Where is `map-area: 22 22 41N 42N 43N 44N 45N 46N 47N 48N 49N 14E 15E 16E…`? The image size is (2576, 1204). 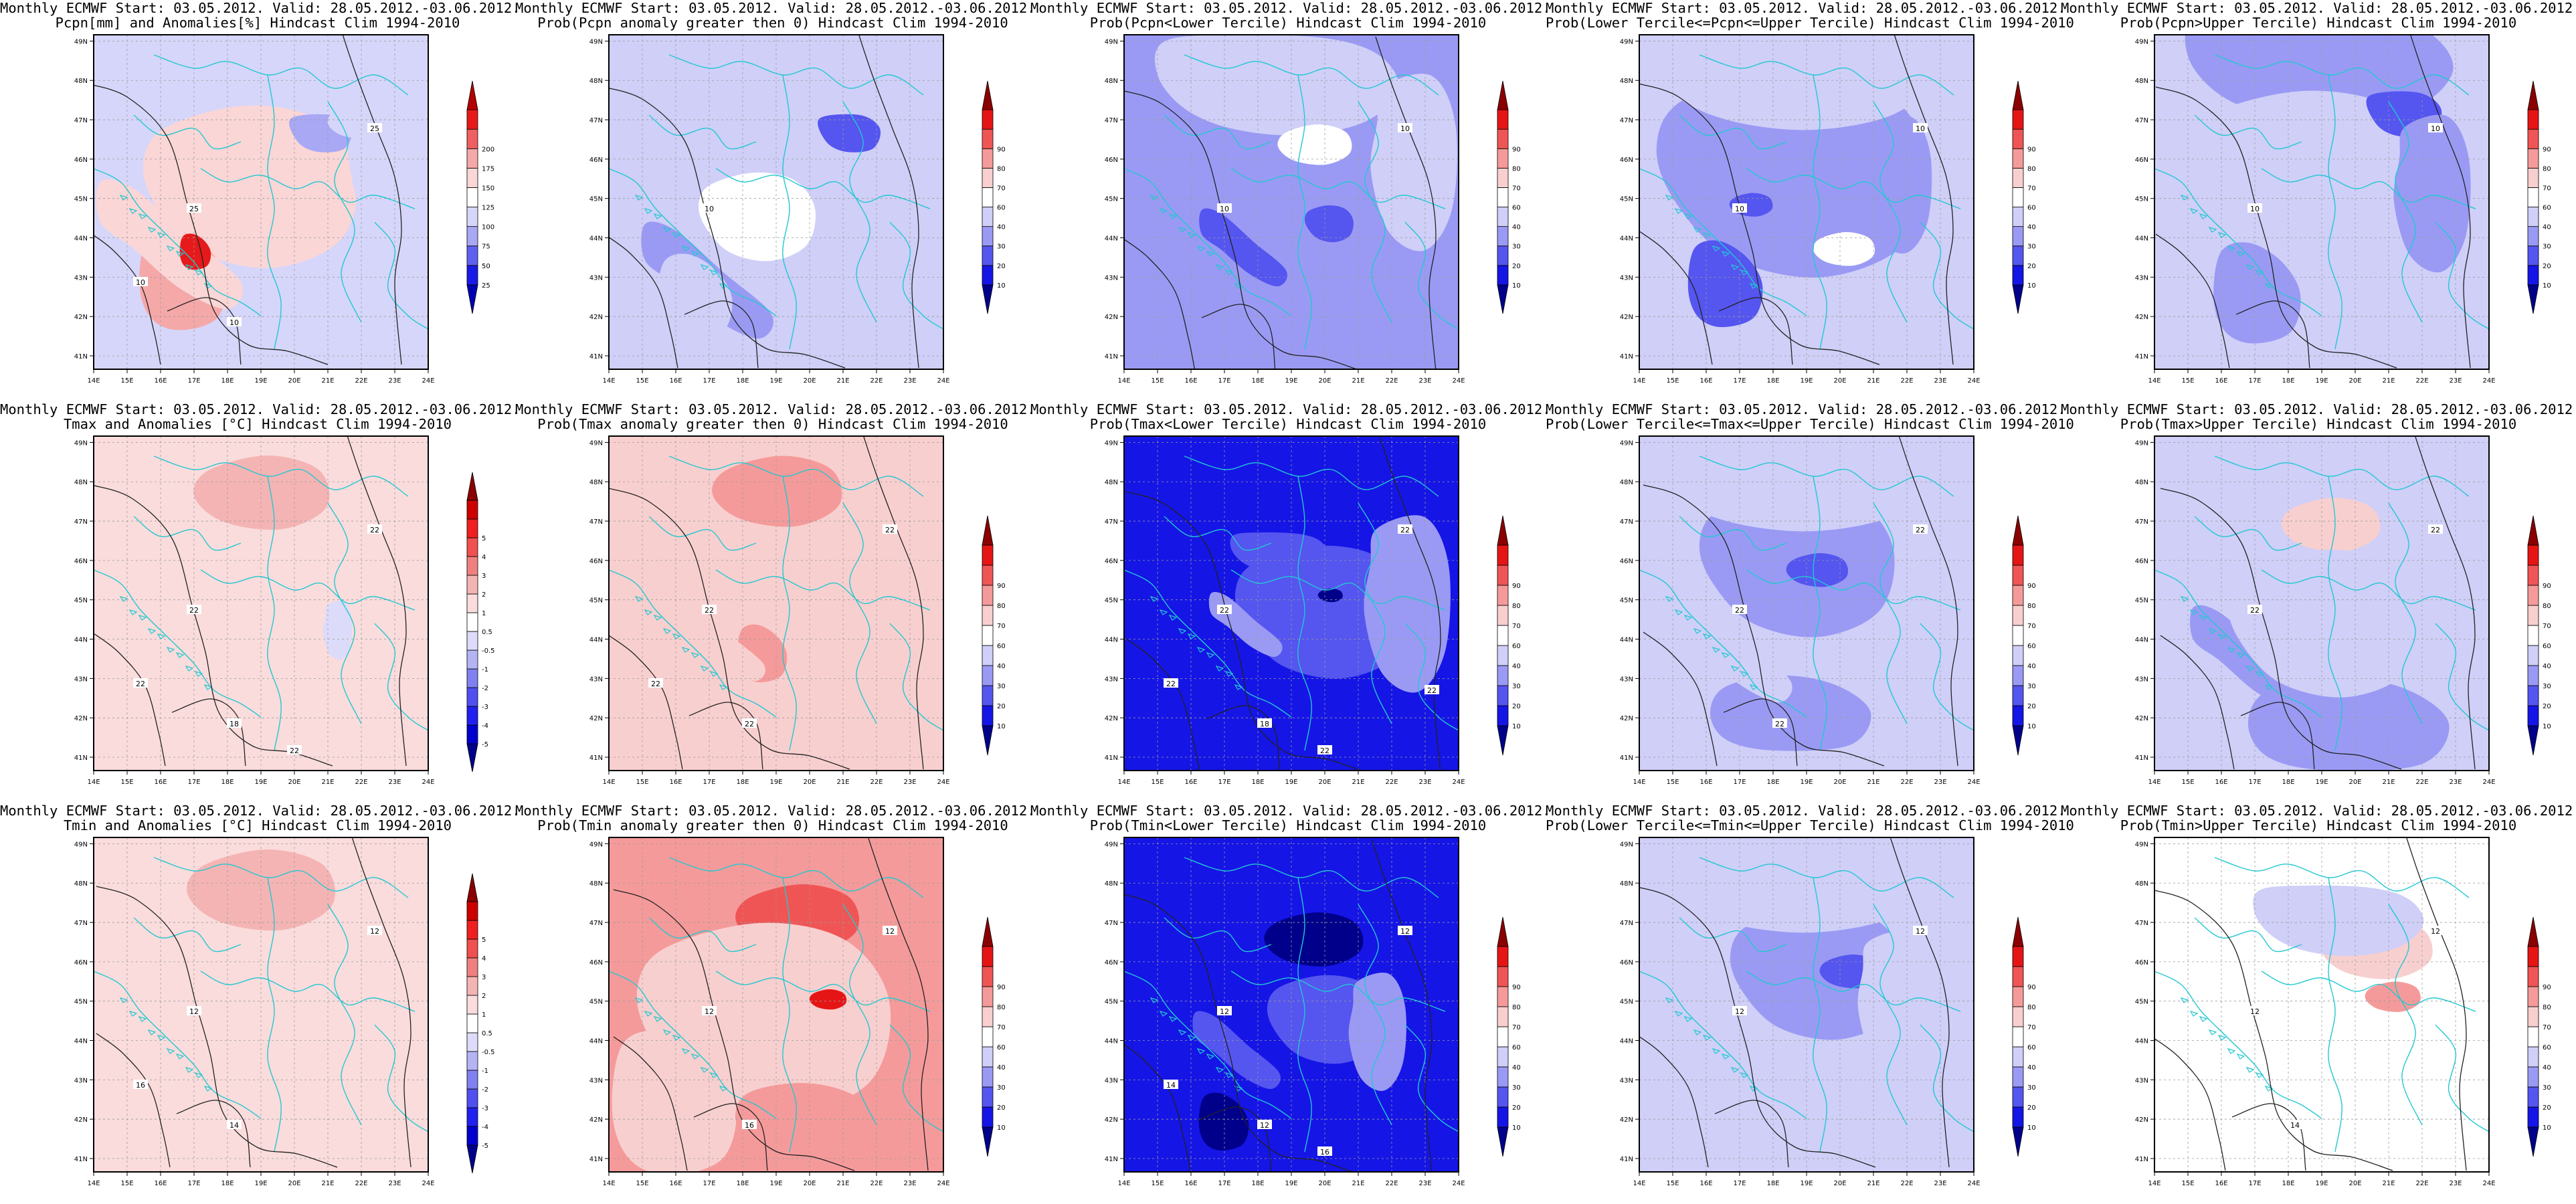 map-area: 22 22 41N 42N 43N 44N 45N 46N 47N 48N 49N 14E 15E 16E… is located at coordinates (2315, 610).